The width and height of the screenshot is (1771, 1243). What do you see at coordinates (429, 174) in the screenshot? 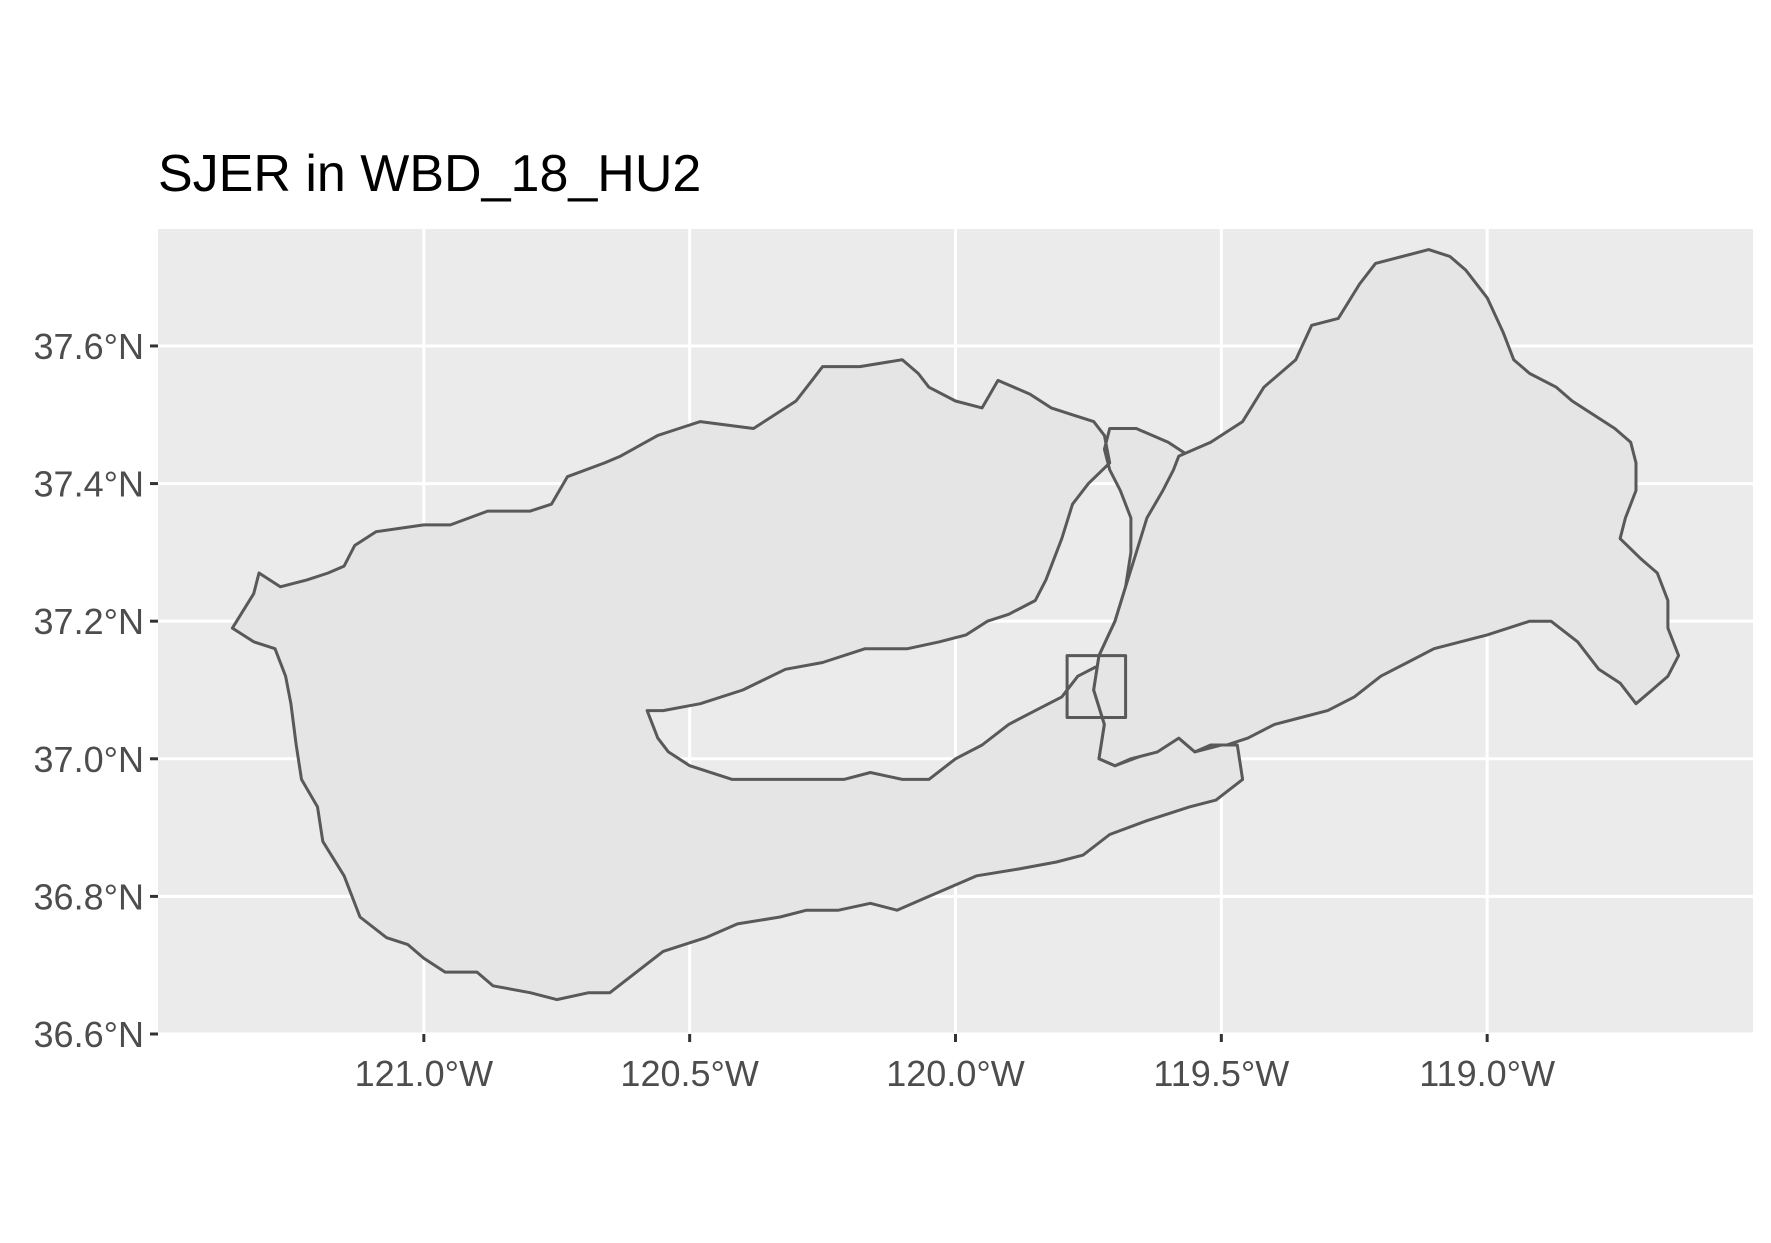
I see `chart-title: SJER in WBD_18_HU2` at bounding box center [429, 174].